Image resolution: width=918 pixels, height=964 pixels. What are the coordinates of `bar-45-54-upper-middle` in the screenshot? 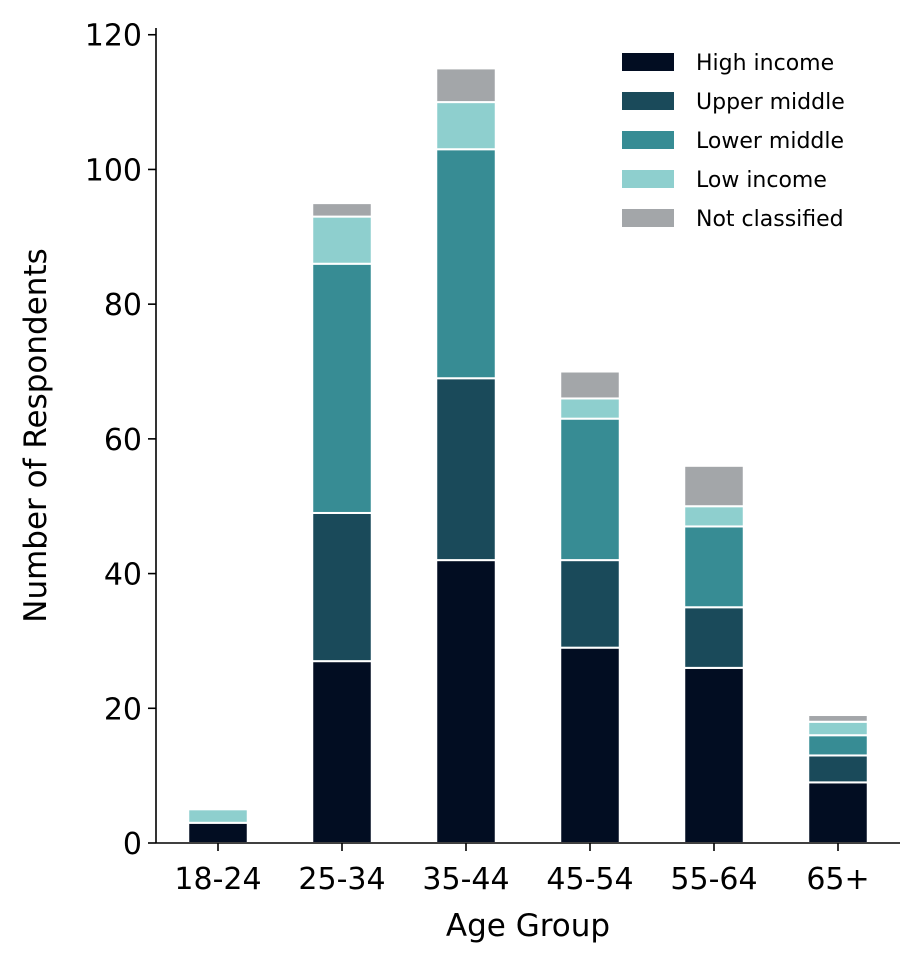 It's located at (590, 604).